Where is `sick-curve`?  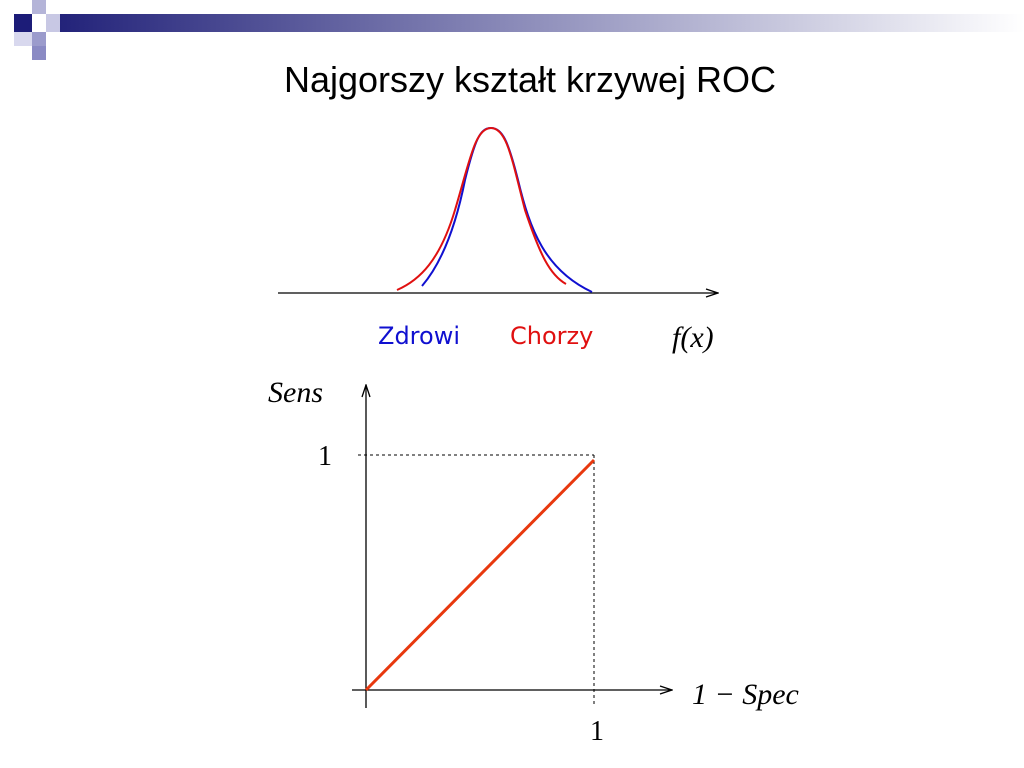 sick-curve is located at coordinates (481, 208).